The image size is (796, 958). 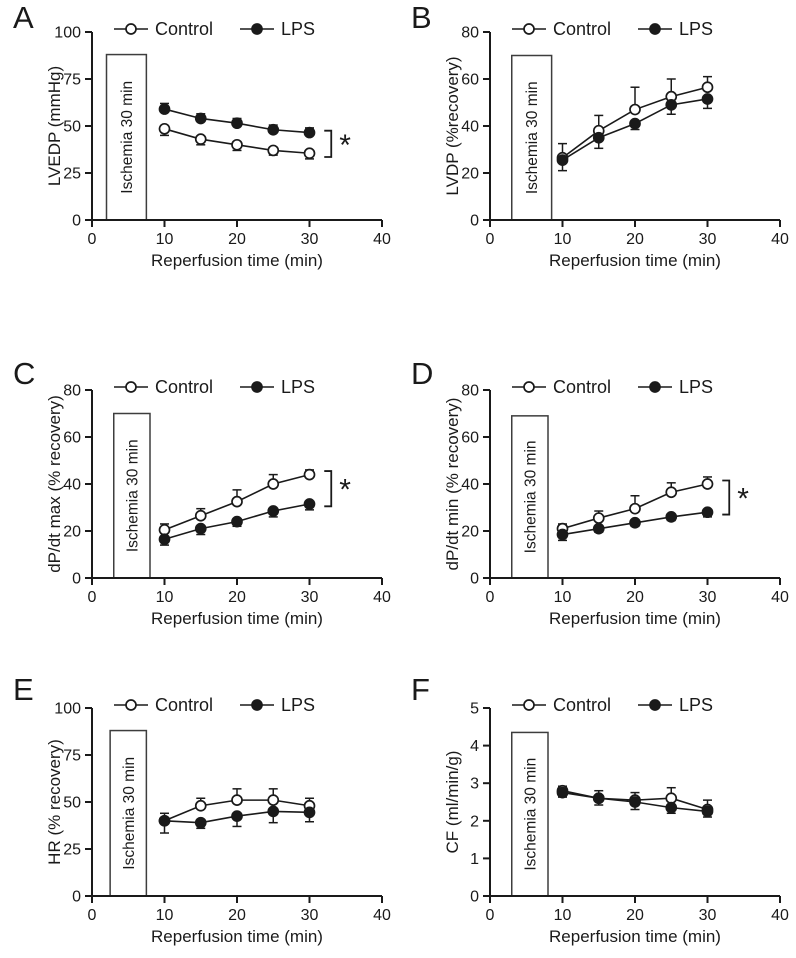 I want to click on y-axis-label: LVDP (%recovery), so click(x=452, y=125).